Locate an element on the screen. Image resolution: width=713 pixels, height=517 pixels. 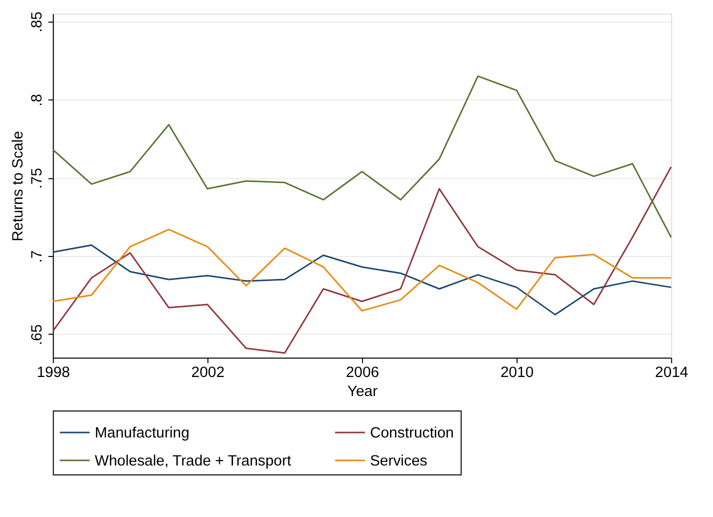
y-axis-title: Returns to Scale is located at coordinates (17, 186).